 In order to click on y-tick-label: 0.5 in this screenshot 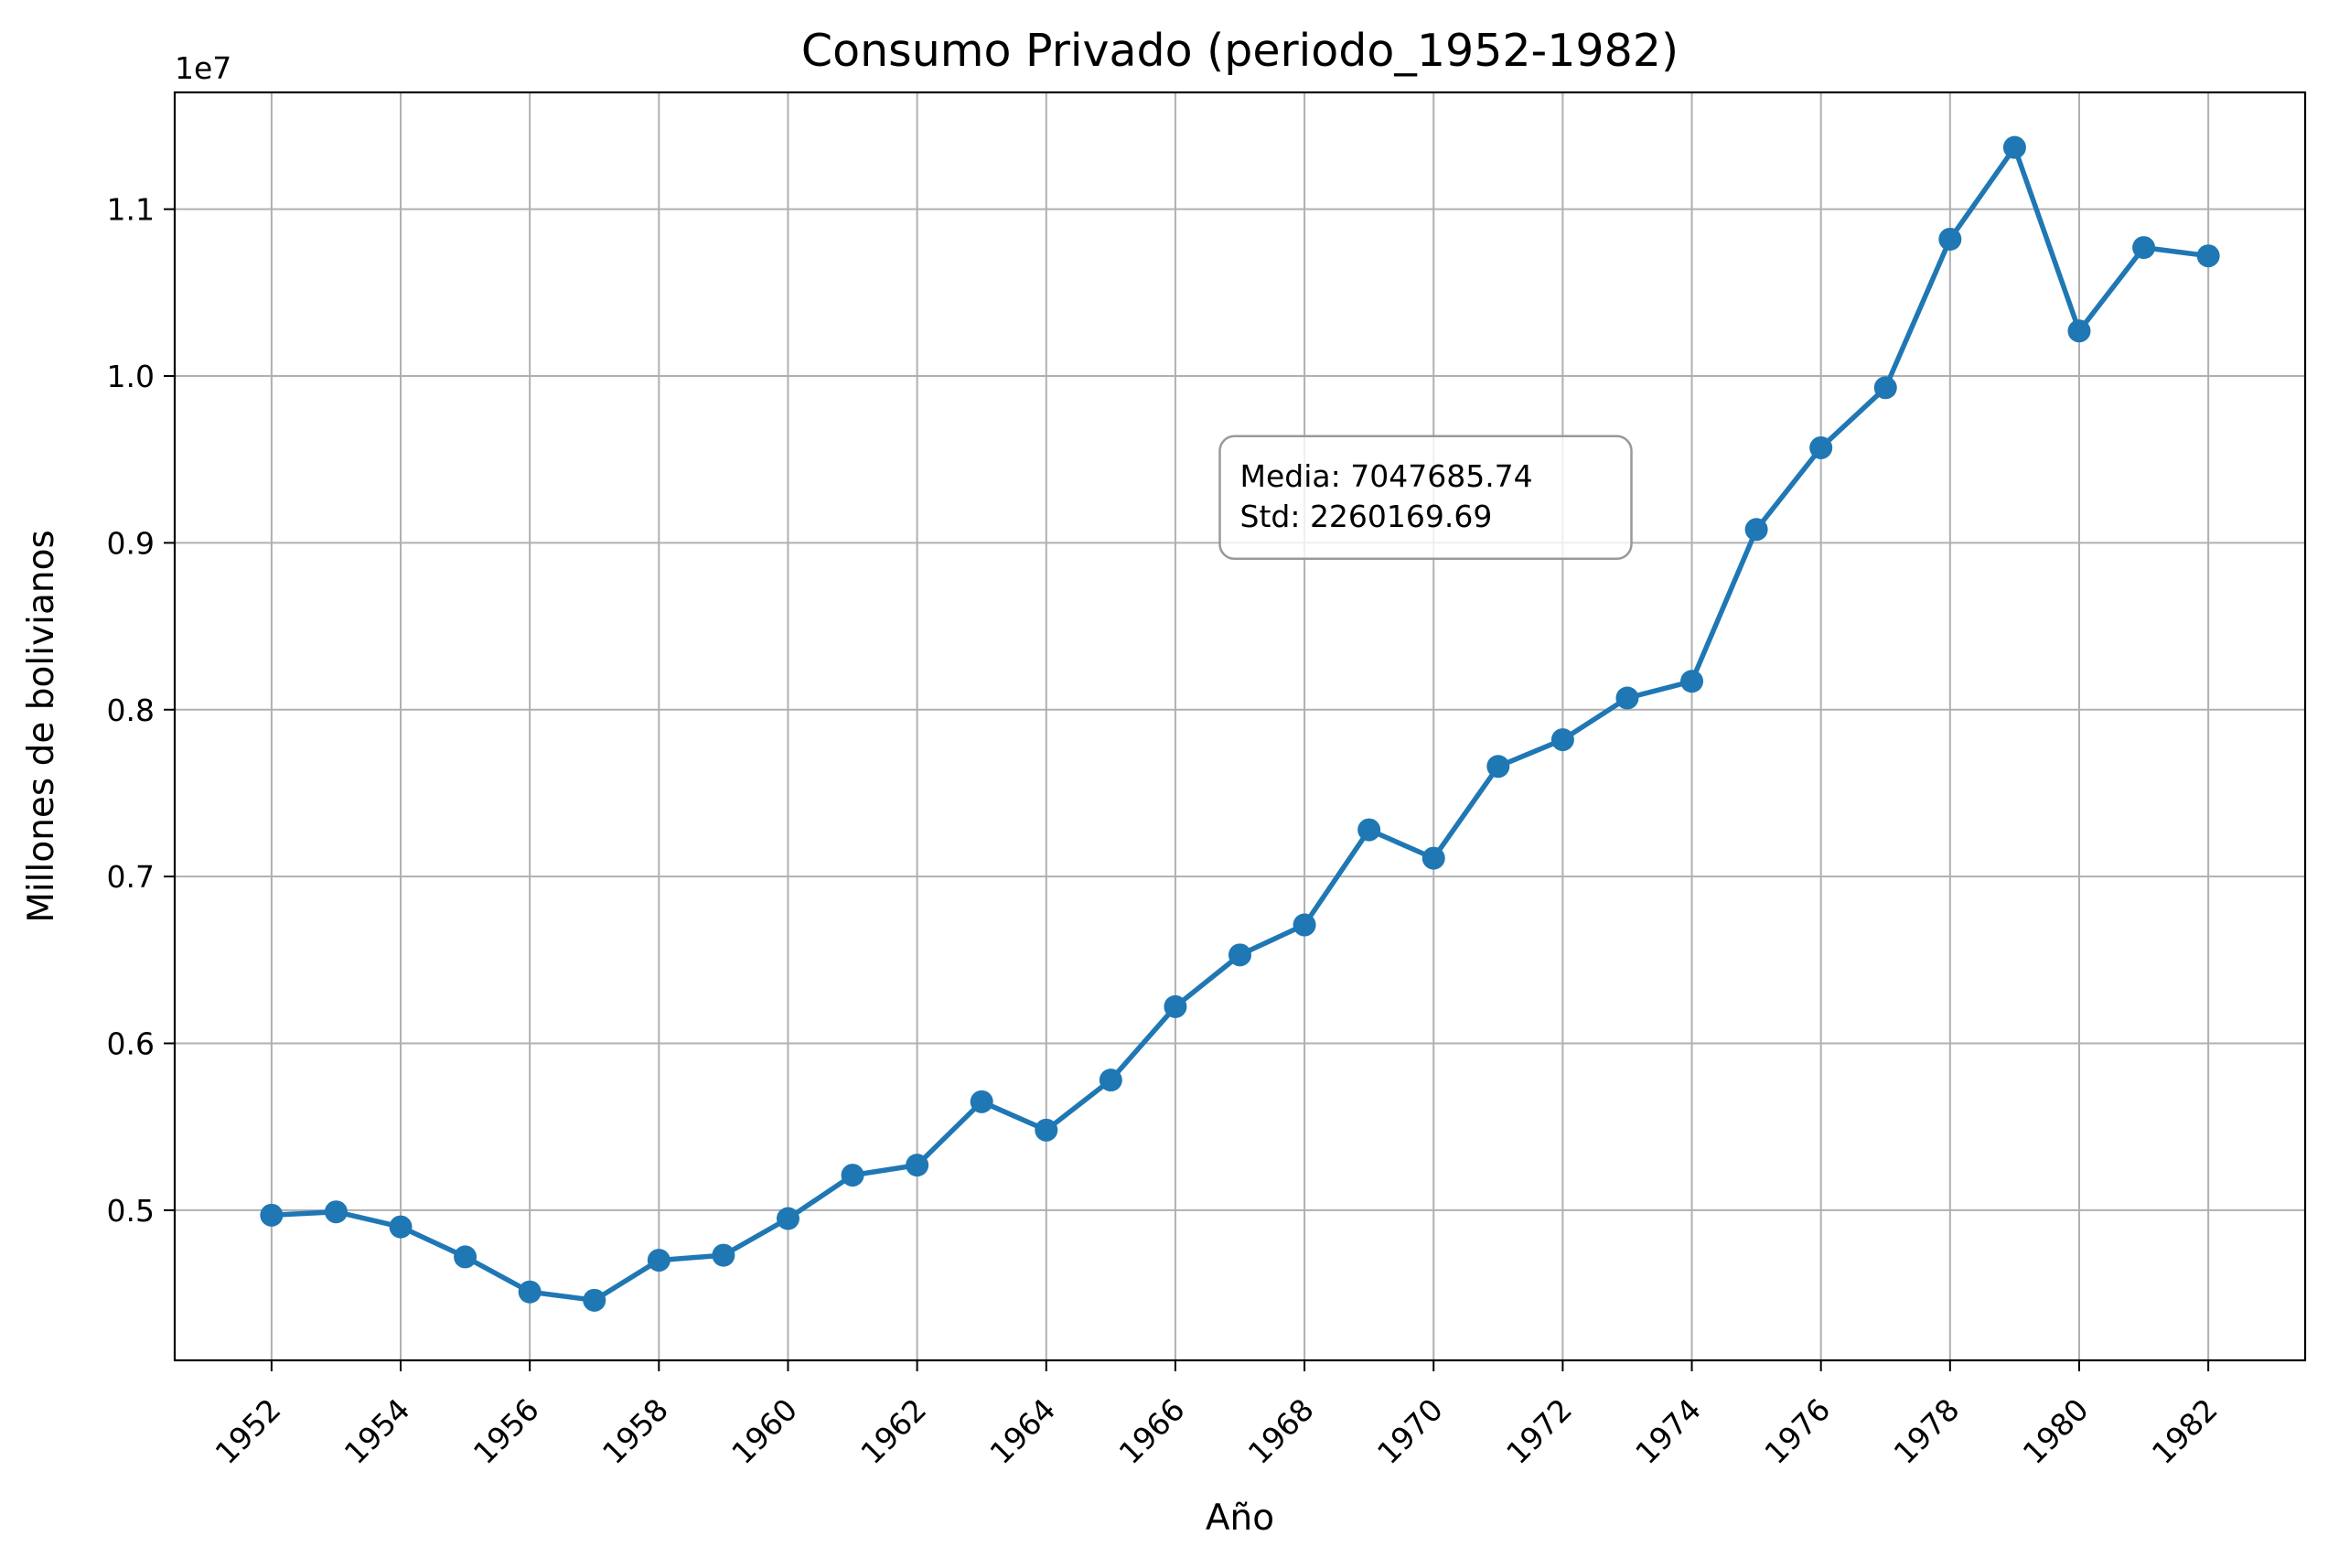, I will do `click(131, 1211)`.